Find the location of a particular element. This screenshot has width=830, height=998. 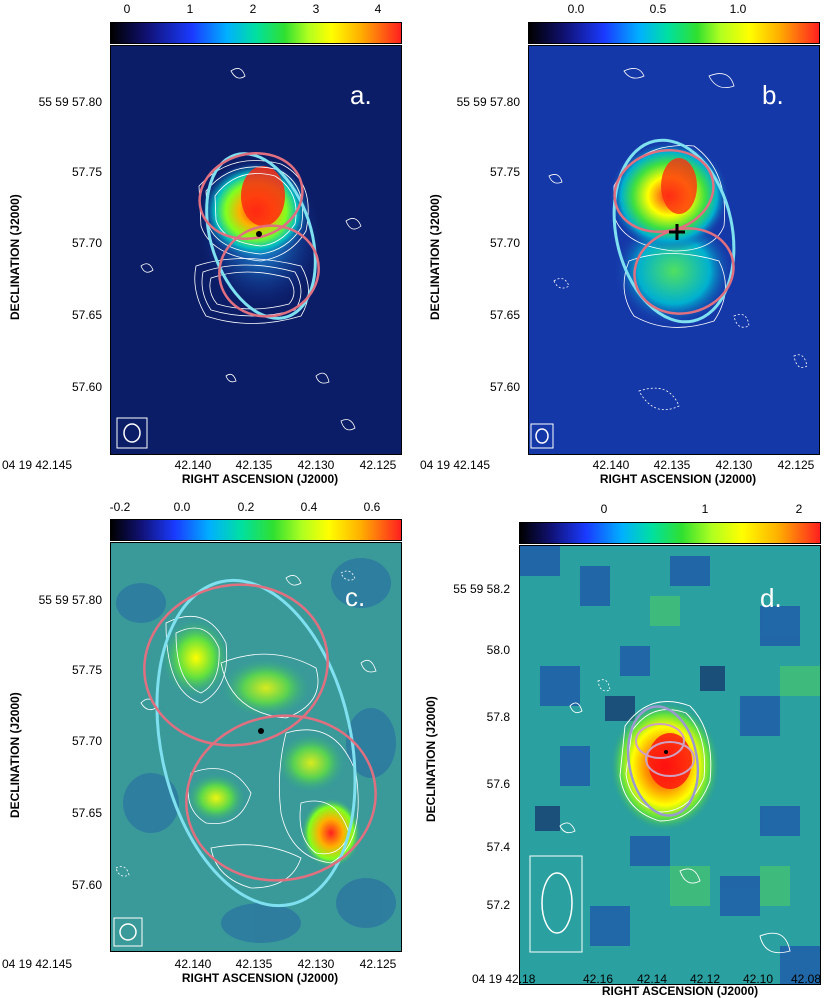

x-tick-label: 42.08 is located at coordinates (806, 979).